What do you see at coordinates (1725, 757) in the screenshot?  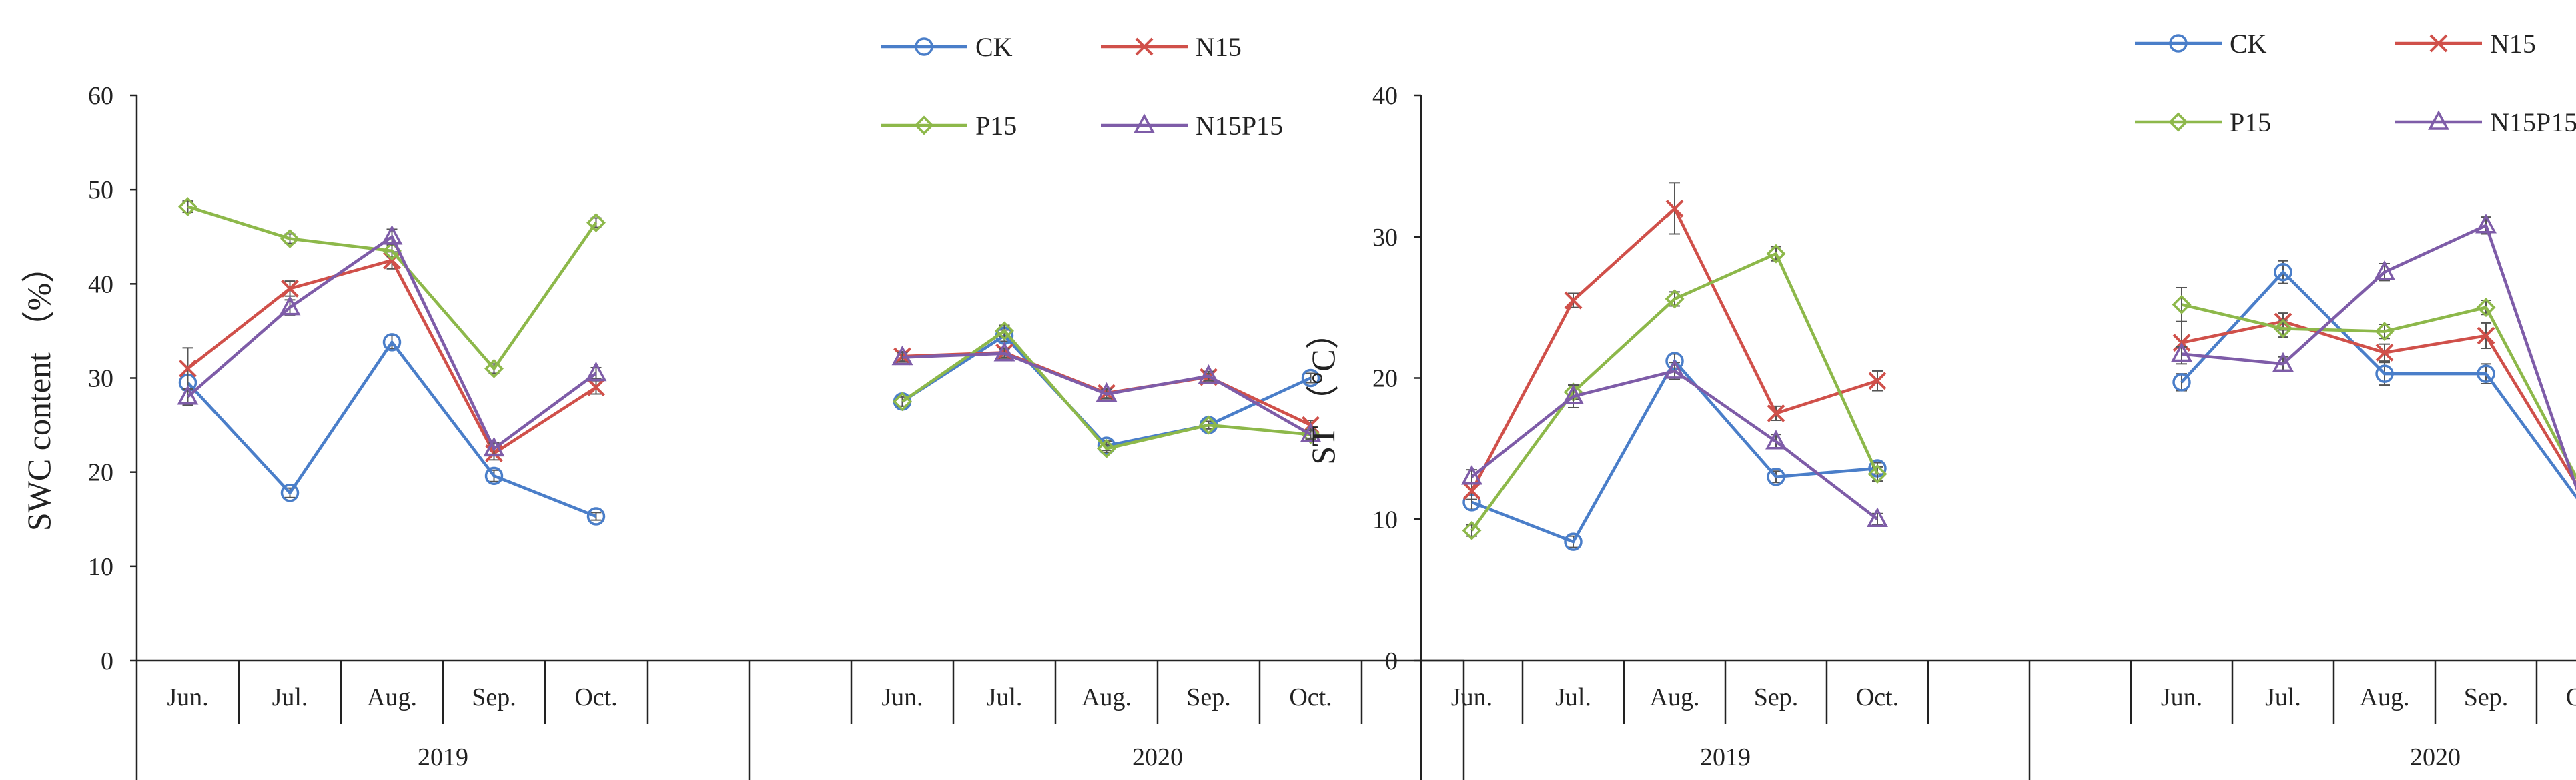 I see `year-label: 2019` at bounding box center [1725, 757].